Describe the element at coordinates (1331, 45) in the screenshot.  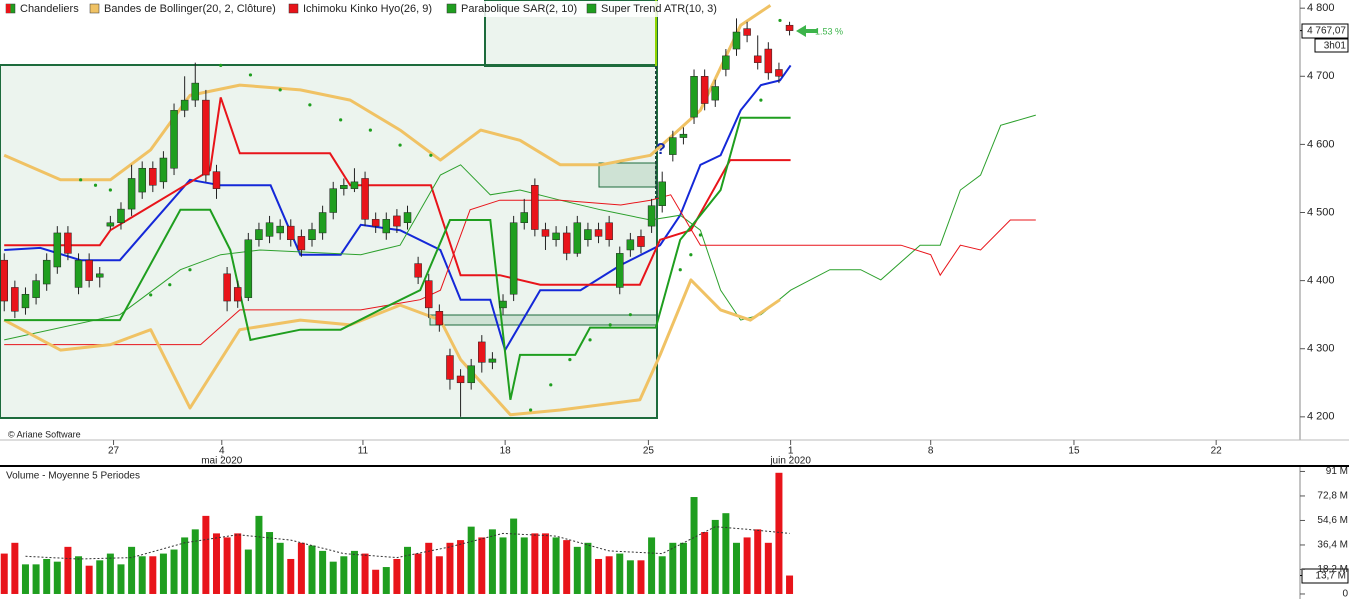
I see `interval-box` at that location.